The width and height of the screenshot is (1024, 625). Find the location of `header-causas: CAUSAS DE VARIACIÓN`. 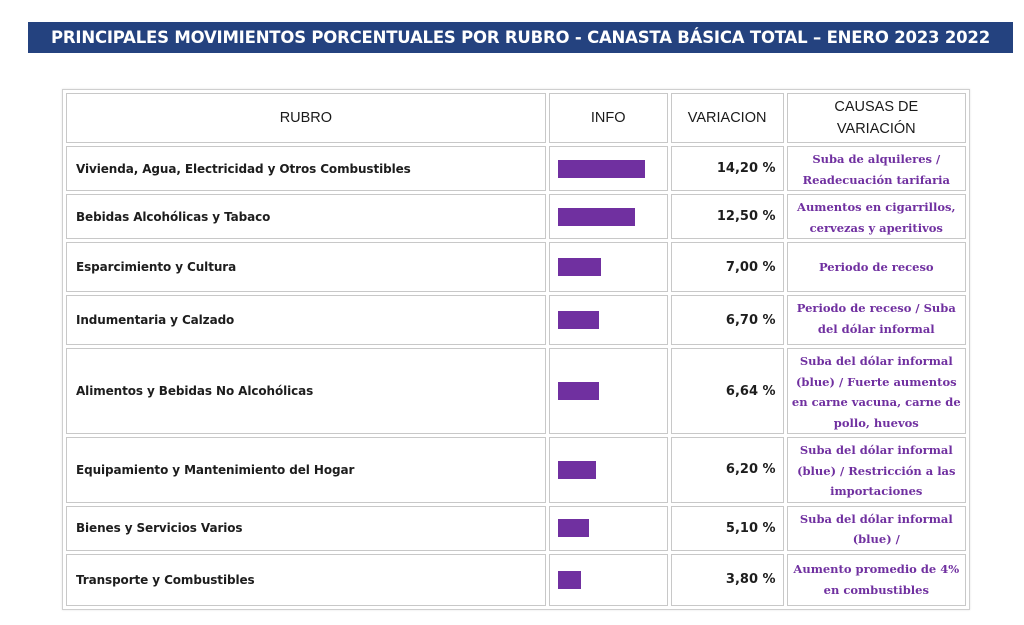

header-causas: CAUSAS DE VARIACIÓN is located at coordinates (876, 118).